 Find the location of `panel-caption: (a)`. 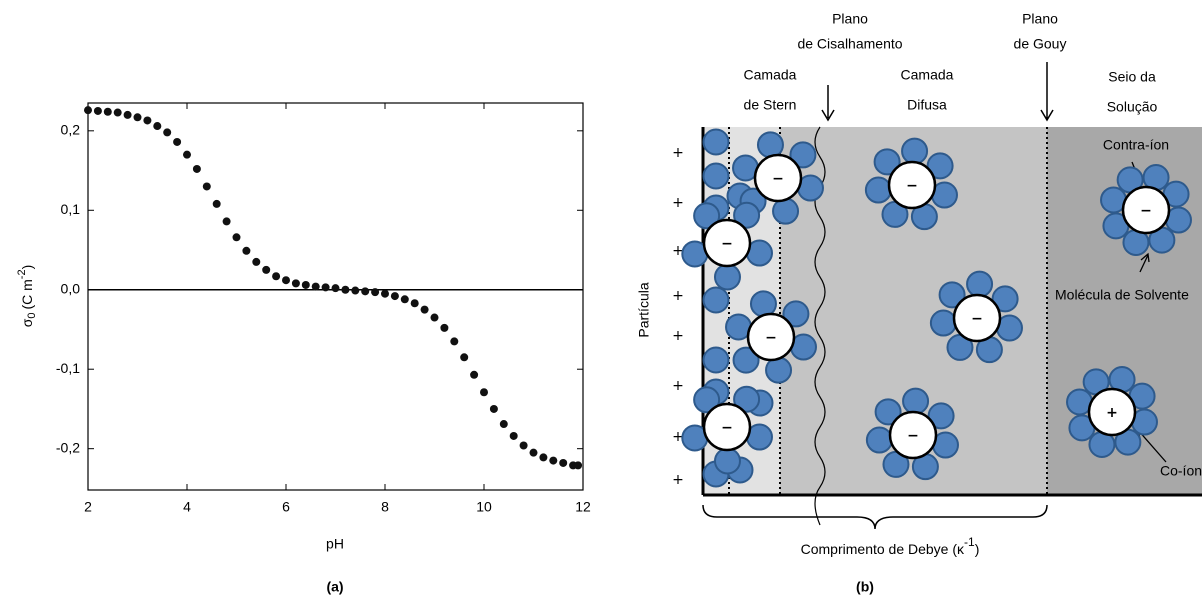

panel-caption: (a) is located at coordinates (334, 587).